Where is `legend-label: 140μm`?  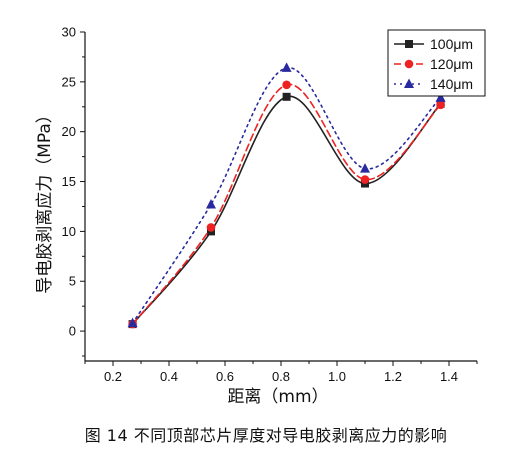
legend-label: 140μm is located at coordinates (451, 84).